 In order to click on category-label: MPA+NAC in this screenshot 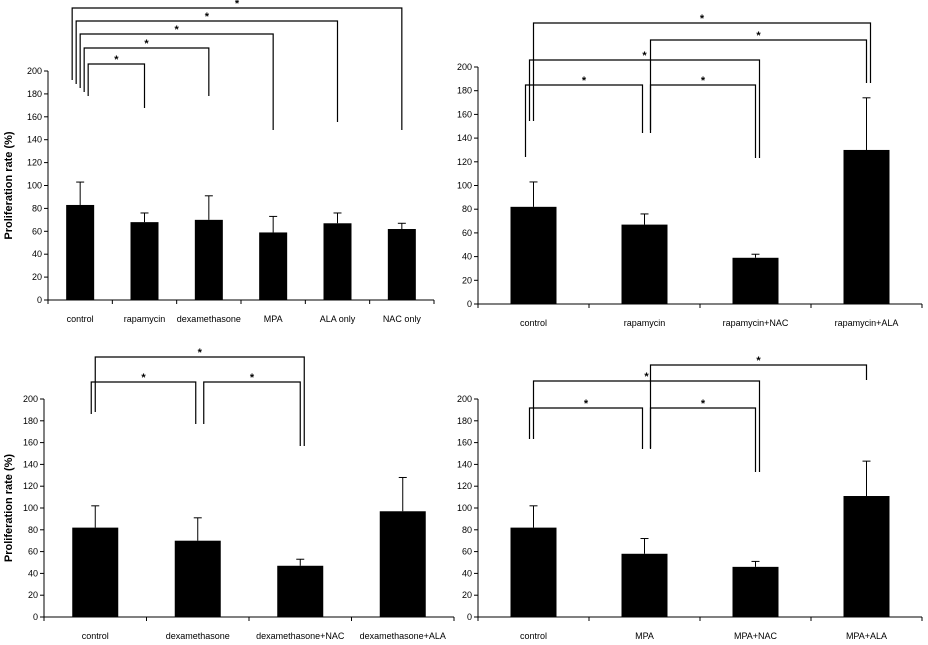, I will do `click(756, 636)`.